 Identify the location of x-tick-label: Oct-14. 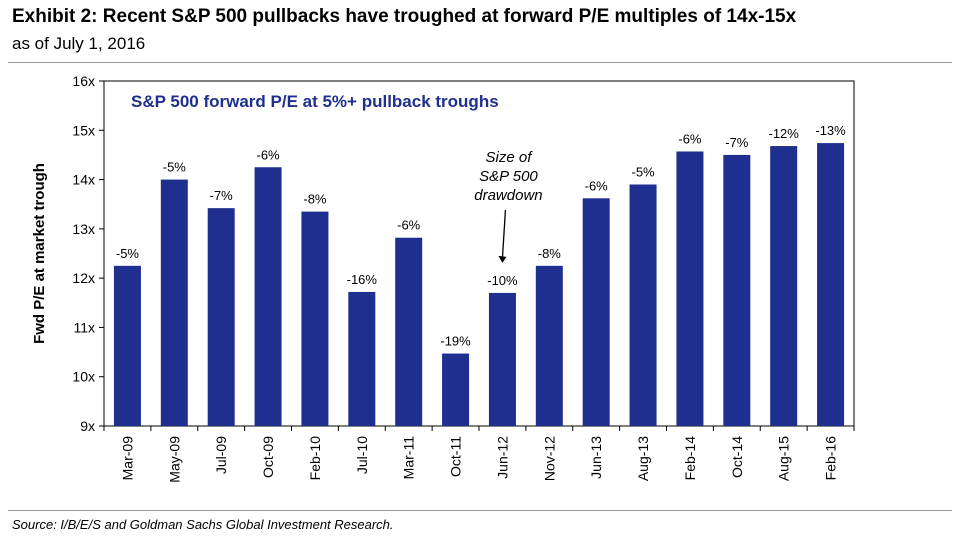
(737, 457).